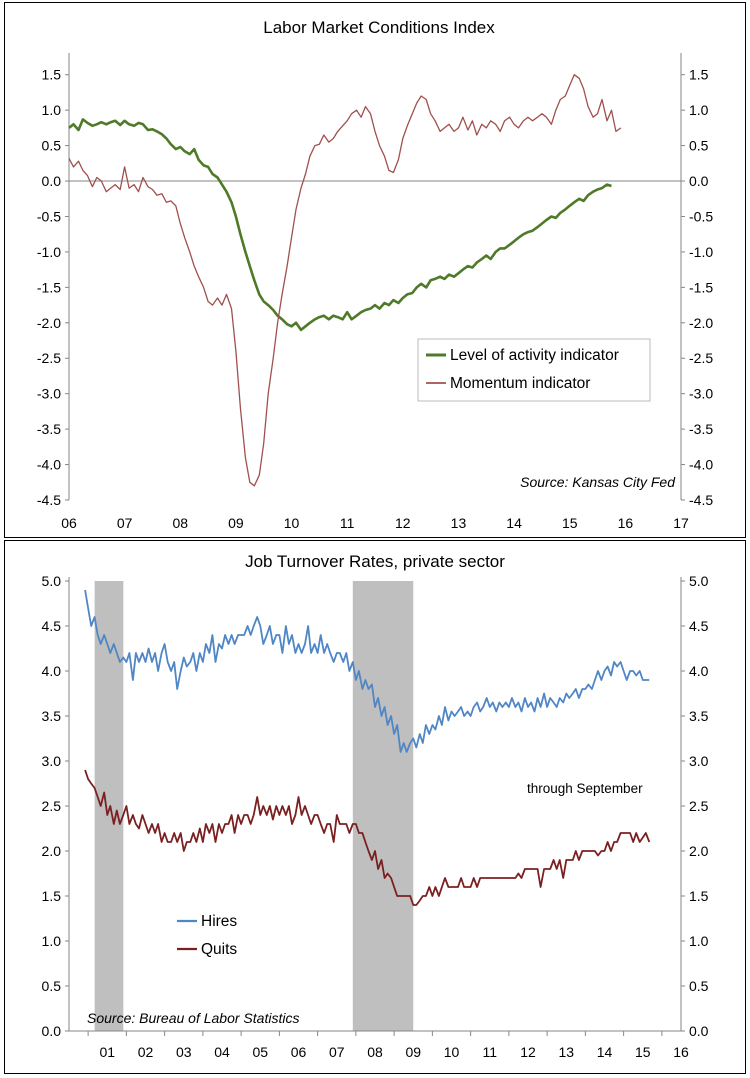 Image resolution: width=750 pixels, height=1078 pixels. Describe the element at coordinates (49, 358) in the screenshot. I see `y-tick-label-left: -2.5` at that location.